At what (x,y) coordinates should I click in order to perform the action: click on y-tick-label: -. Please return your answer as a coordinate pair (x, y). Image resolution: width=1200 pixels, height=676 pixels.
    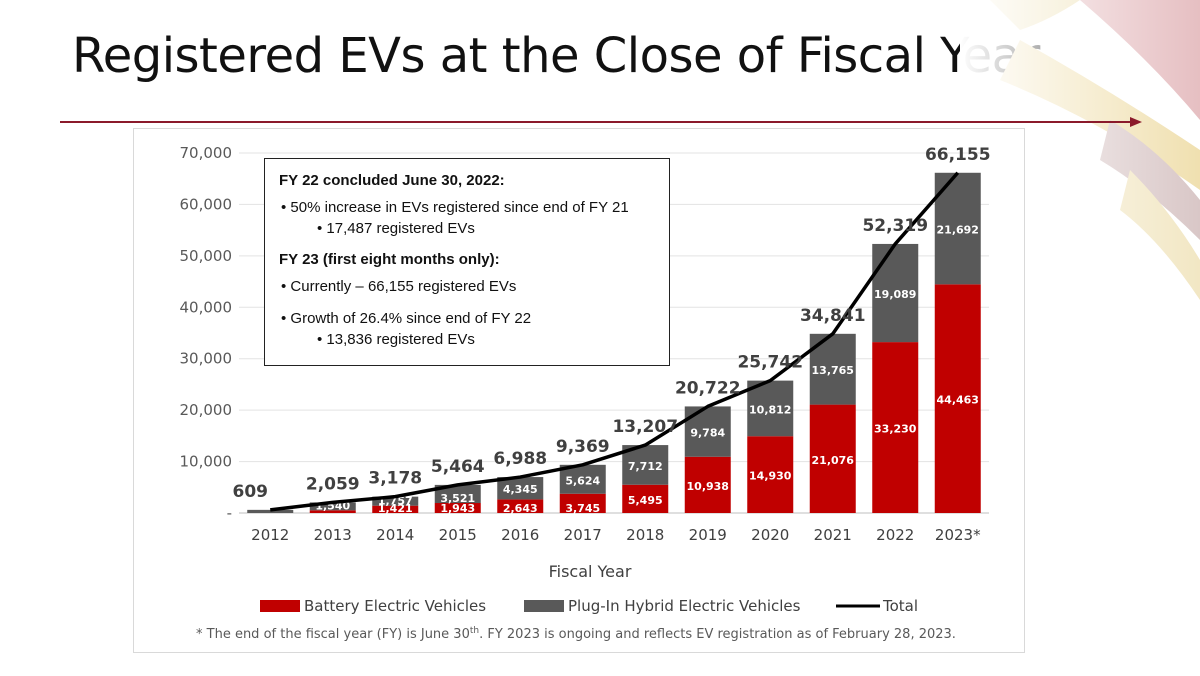
    Looking at the image, I should click on (229, 513).